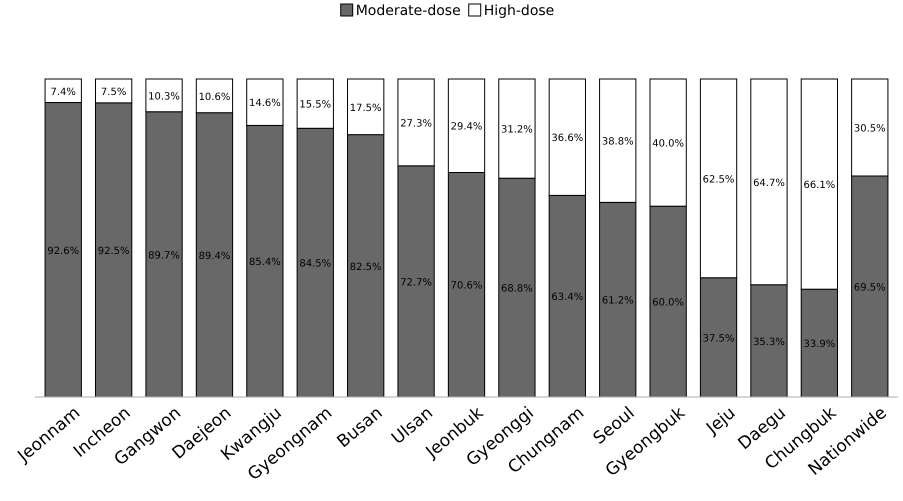  What do you see at coordinates (366, 108) in the screenshot?
I see `data-label: 17.5%` at bounding box center [366, 108].